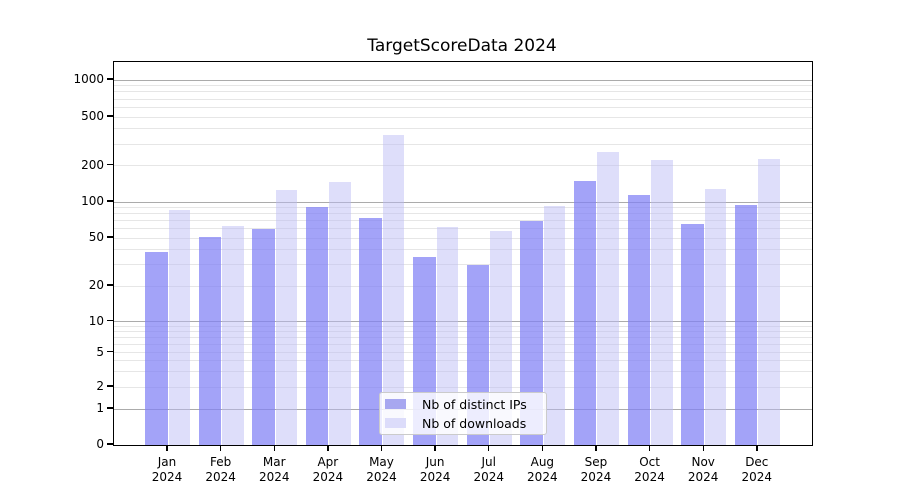 This screenshot has width=900, height=500. I want to click on x-tick-mark-aug, so click(542, 448).